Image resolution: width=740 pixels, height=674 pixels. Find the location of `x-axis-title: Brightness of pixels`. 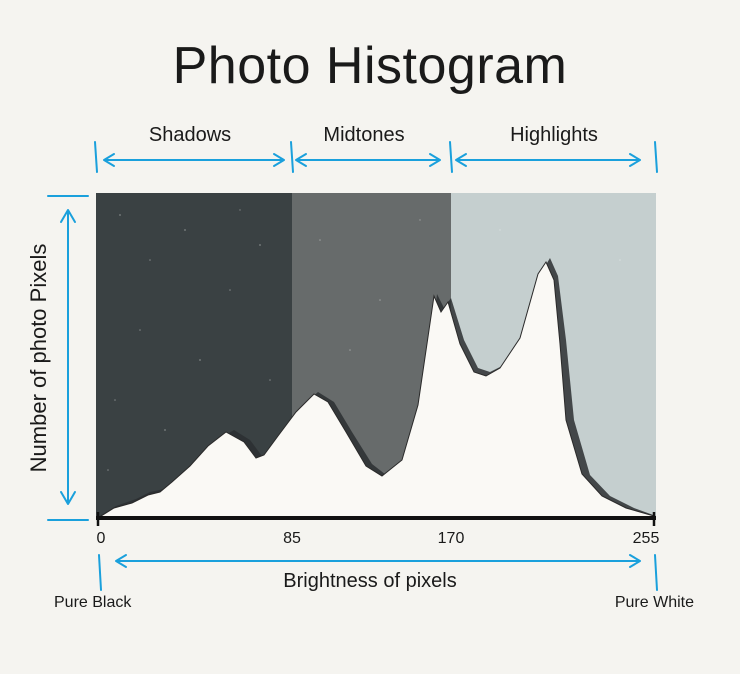

x-axis-title: Brightness of pixels is located at coordinates (370, 581).